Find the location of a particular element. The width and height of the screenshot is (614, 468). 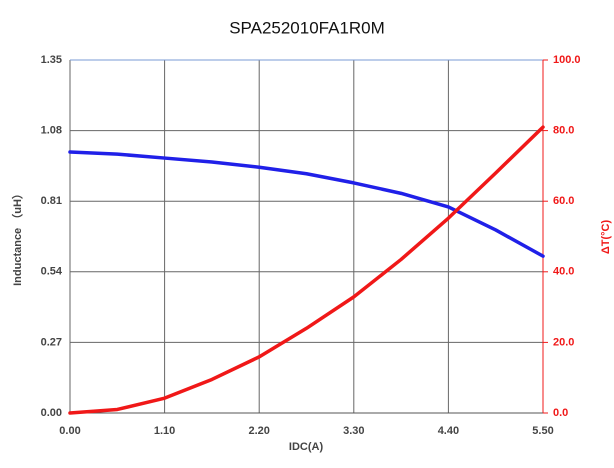

y2-tick-label: 0.0 is located at coordinates (560, 413).